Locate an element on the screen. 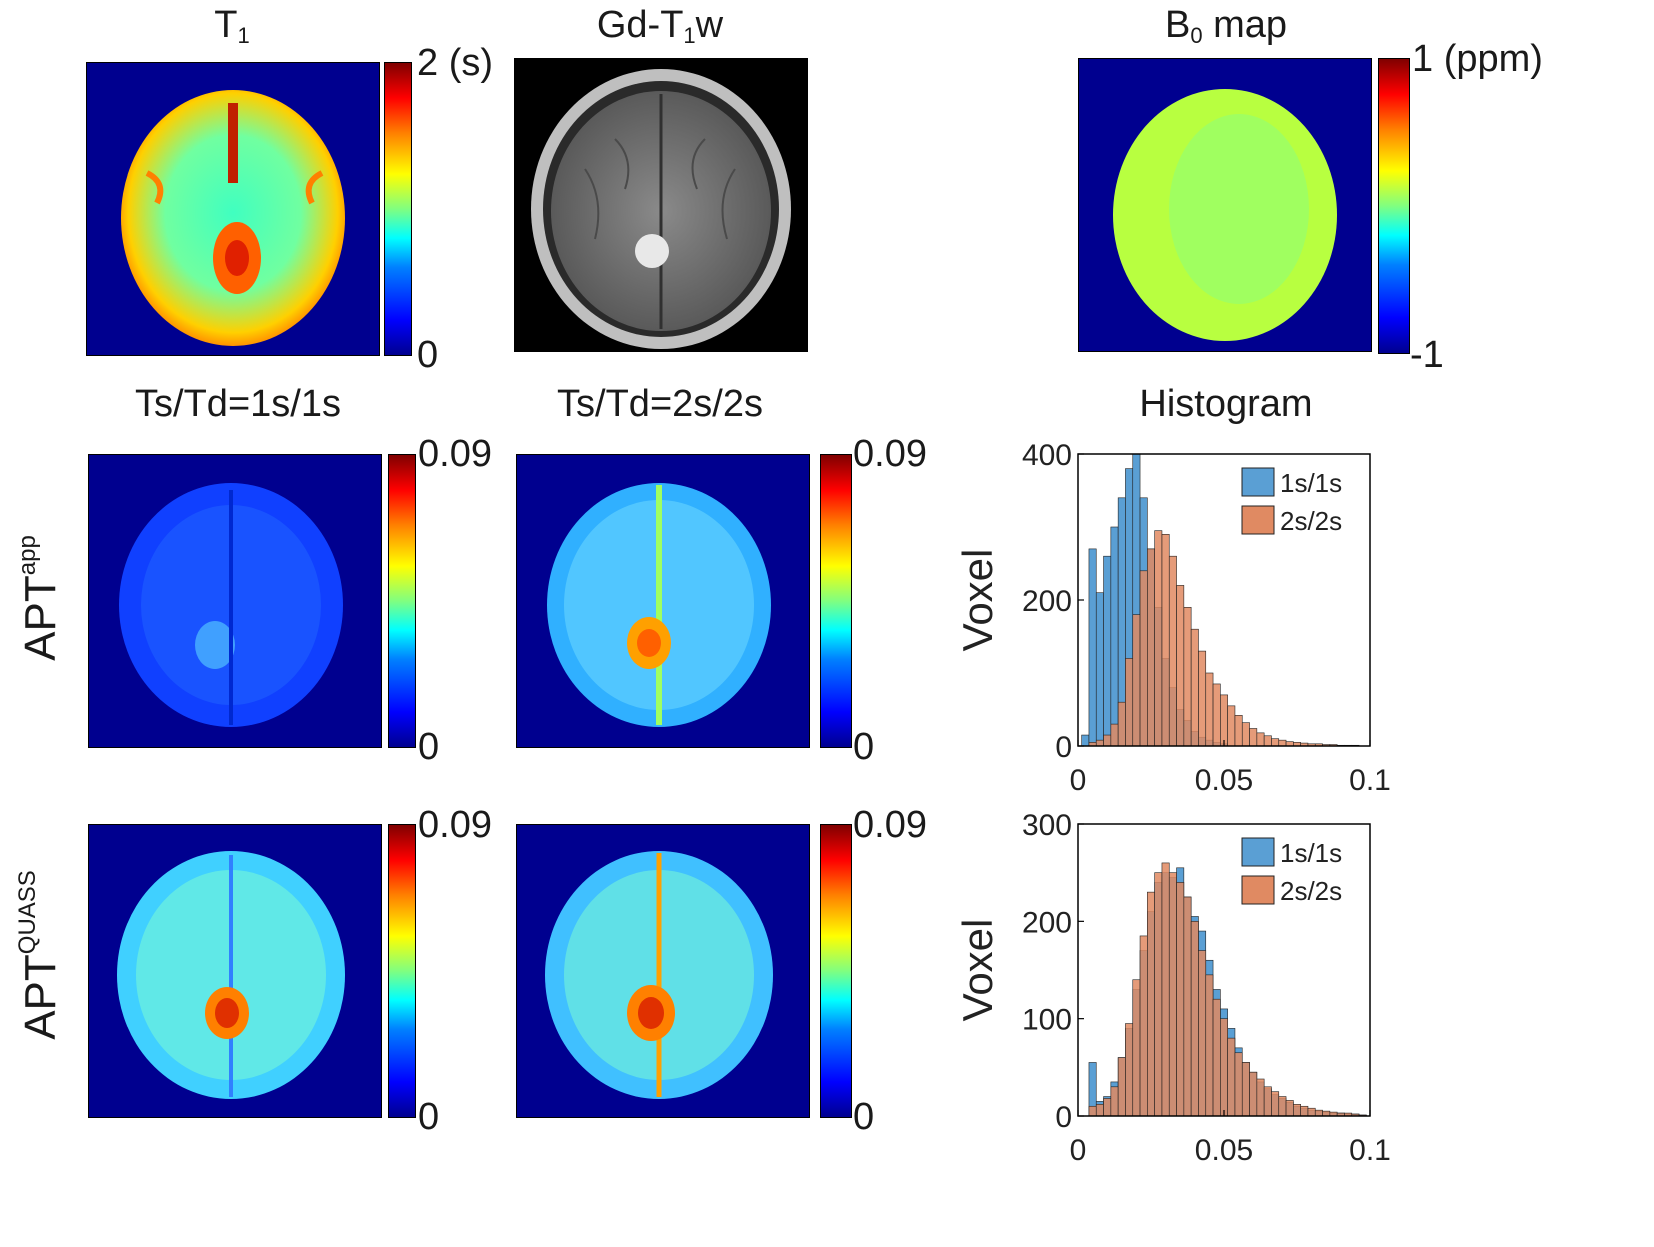 This screenshot has width=1654, height=1247. title-b0-sub: 0 is located at coordinates (1196, 35).